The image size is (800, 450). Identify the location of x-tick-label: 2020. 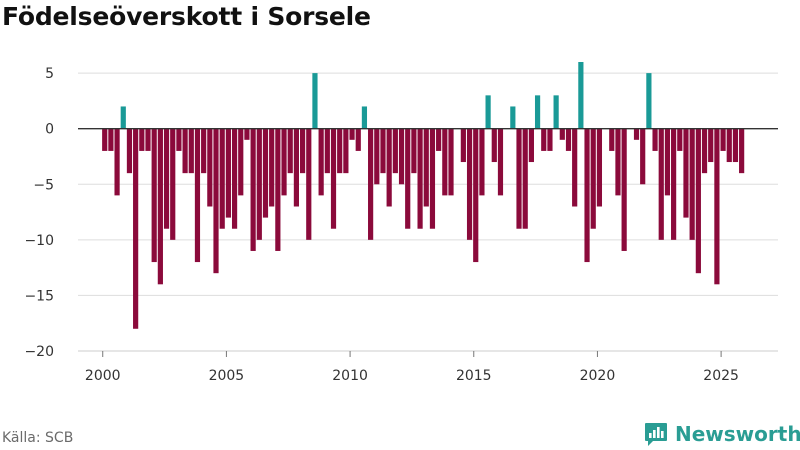
(598, 376).